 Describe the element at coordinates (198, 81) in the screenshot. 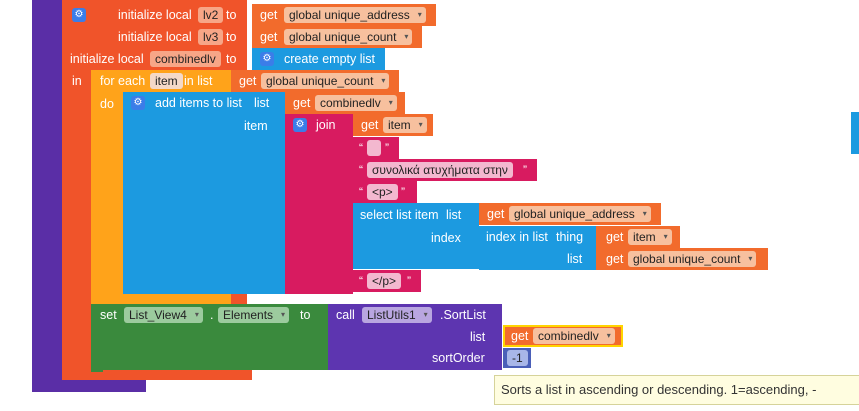

I see `in-list-label: in list` at that location.